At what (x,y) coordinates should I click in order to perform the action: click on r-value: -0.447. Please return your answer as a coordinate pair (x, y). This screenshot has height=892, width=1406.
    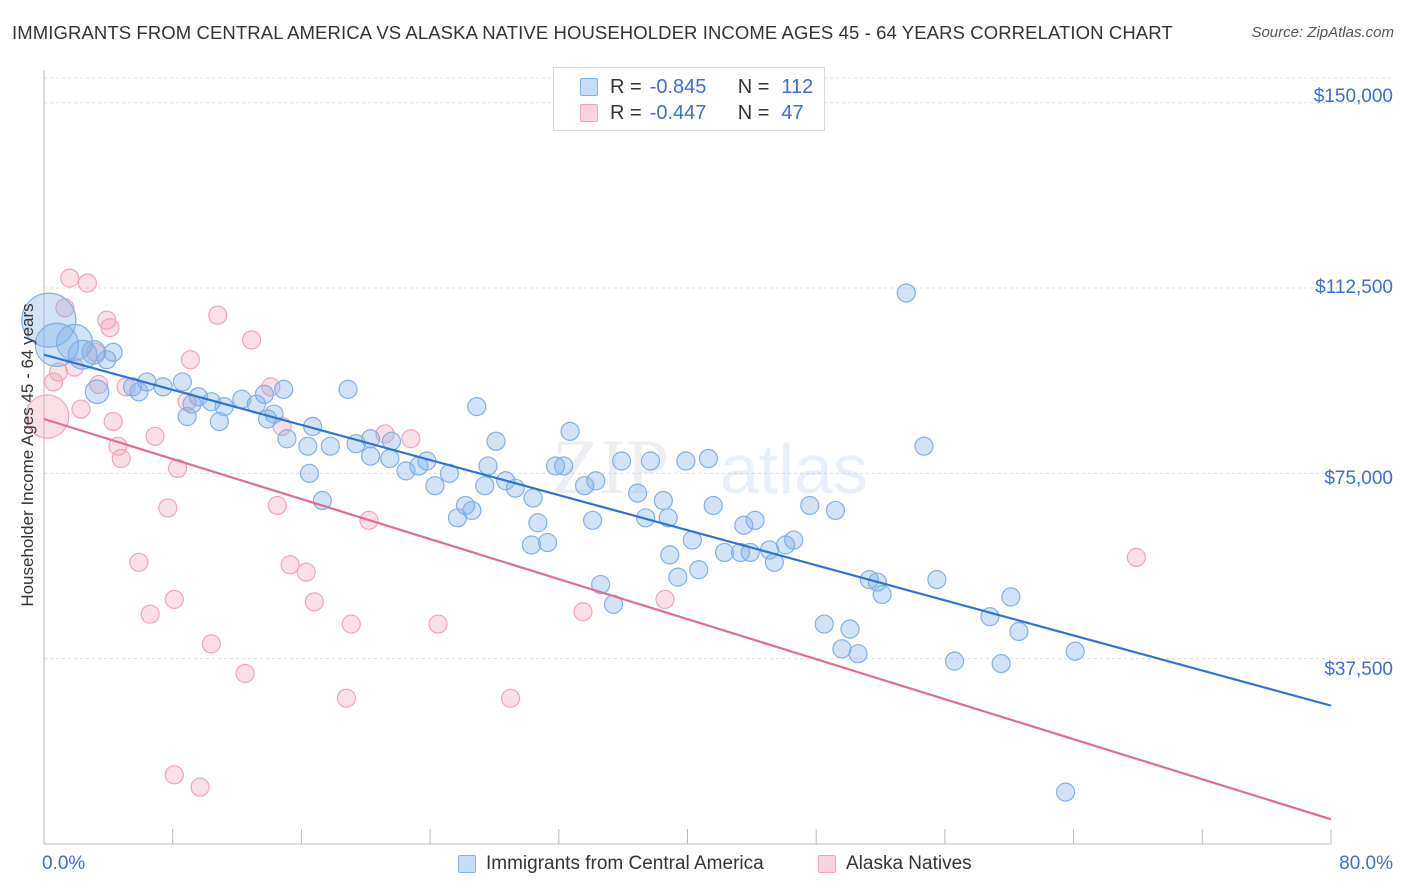
    Looking at the image, I should click on (678, 112).